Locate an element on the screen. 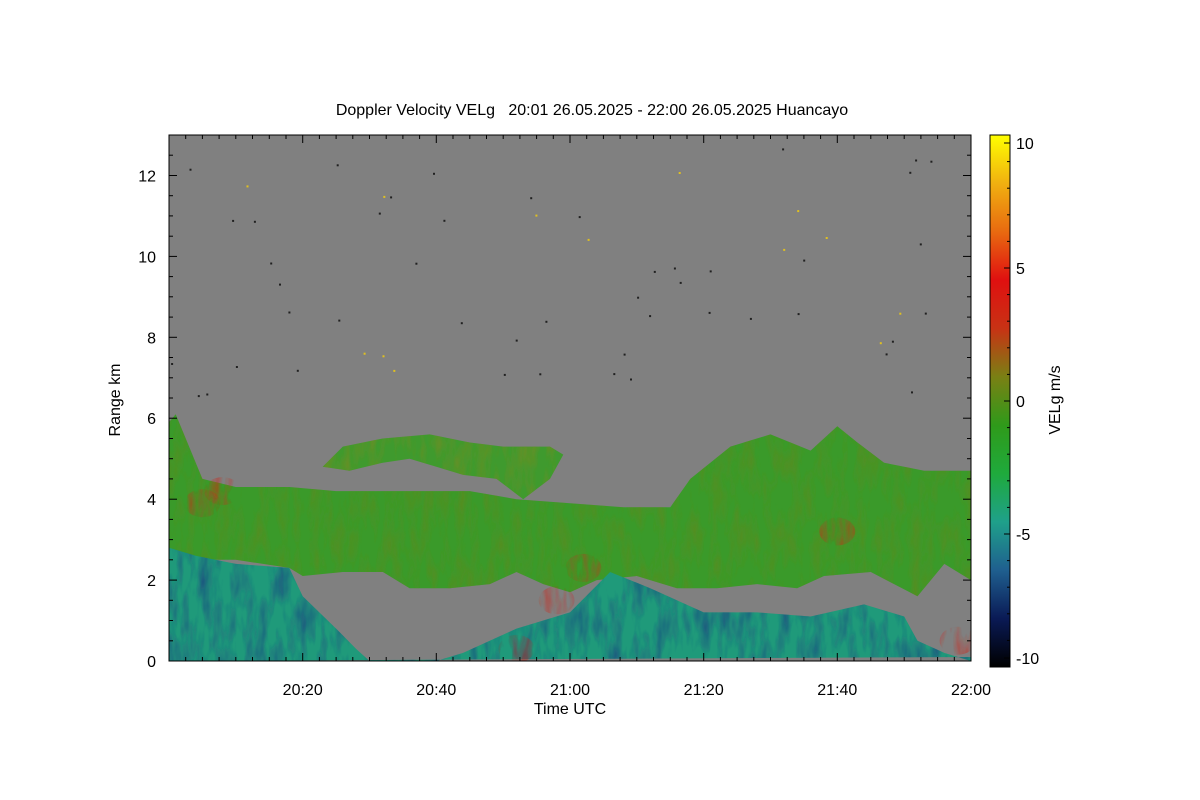  x-tick-label: 20:40 is located at coordinates (436, 690).